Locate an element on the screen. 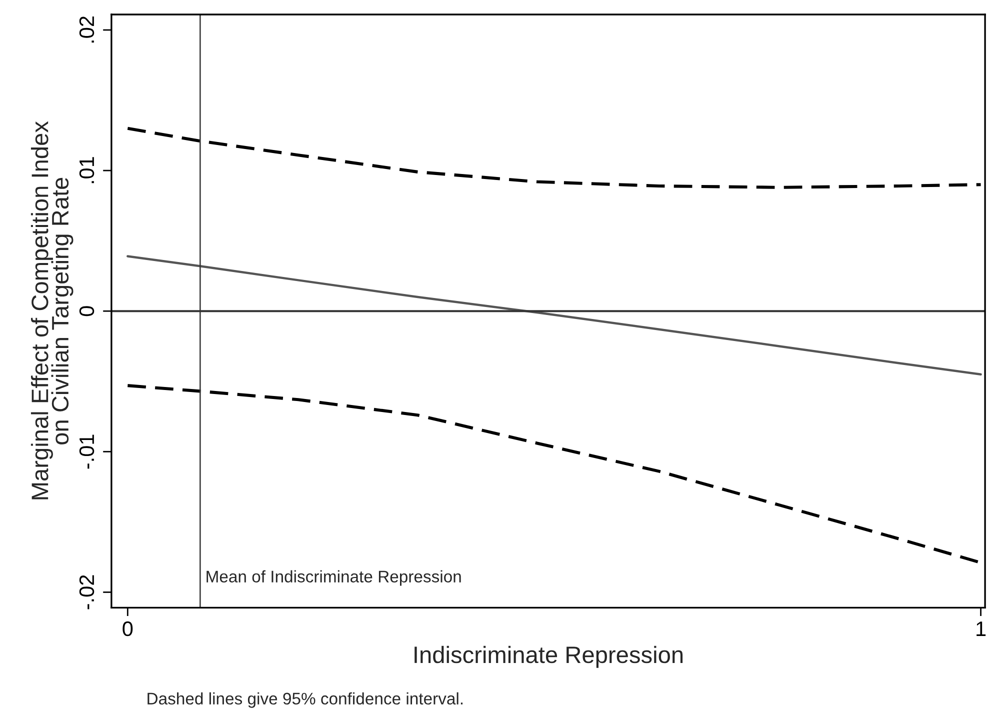 Image resolution: width=995 pixels, height=726 pixels. y-axis-title: Marginal Effect of Competition Index on Civilian Targeting Rate is located at coordinates (52, 310).